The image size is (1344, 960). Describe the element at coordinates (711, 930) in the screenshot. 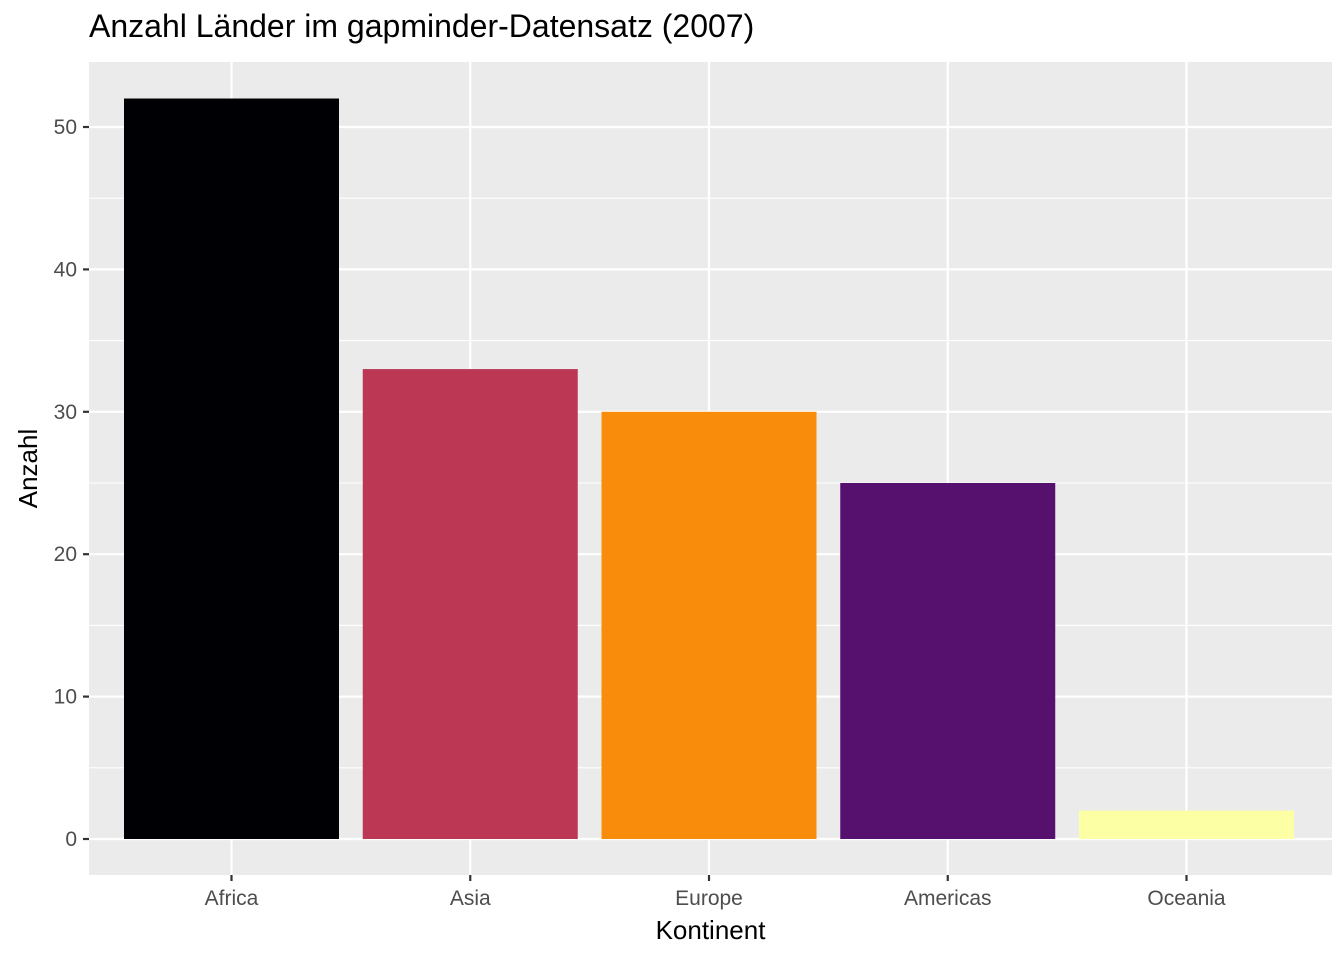

I see `x-axis-title: Kontinent` at that location.